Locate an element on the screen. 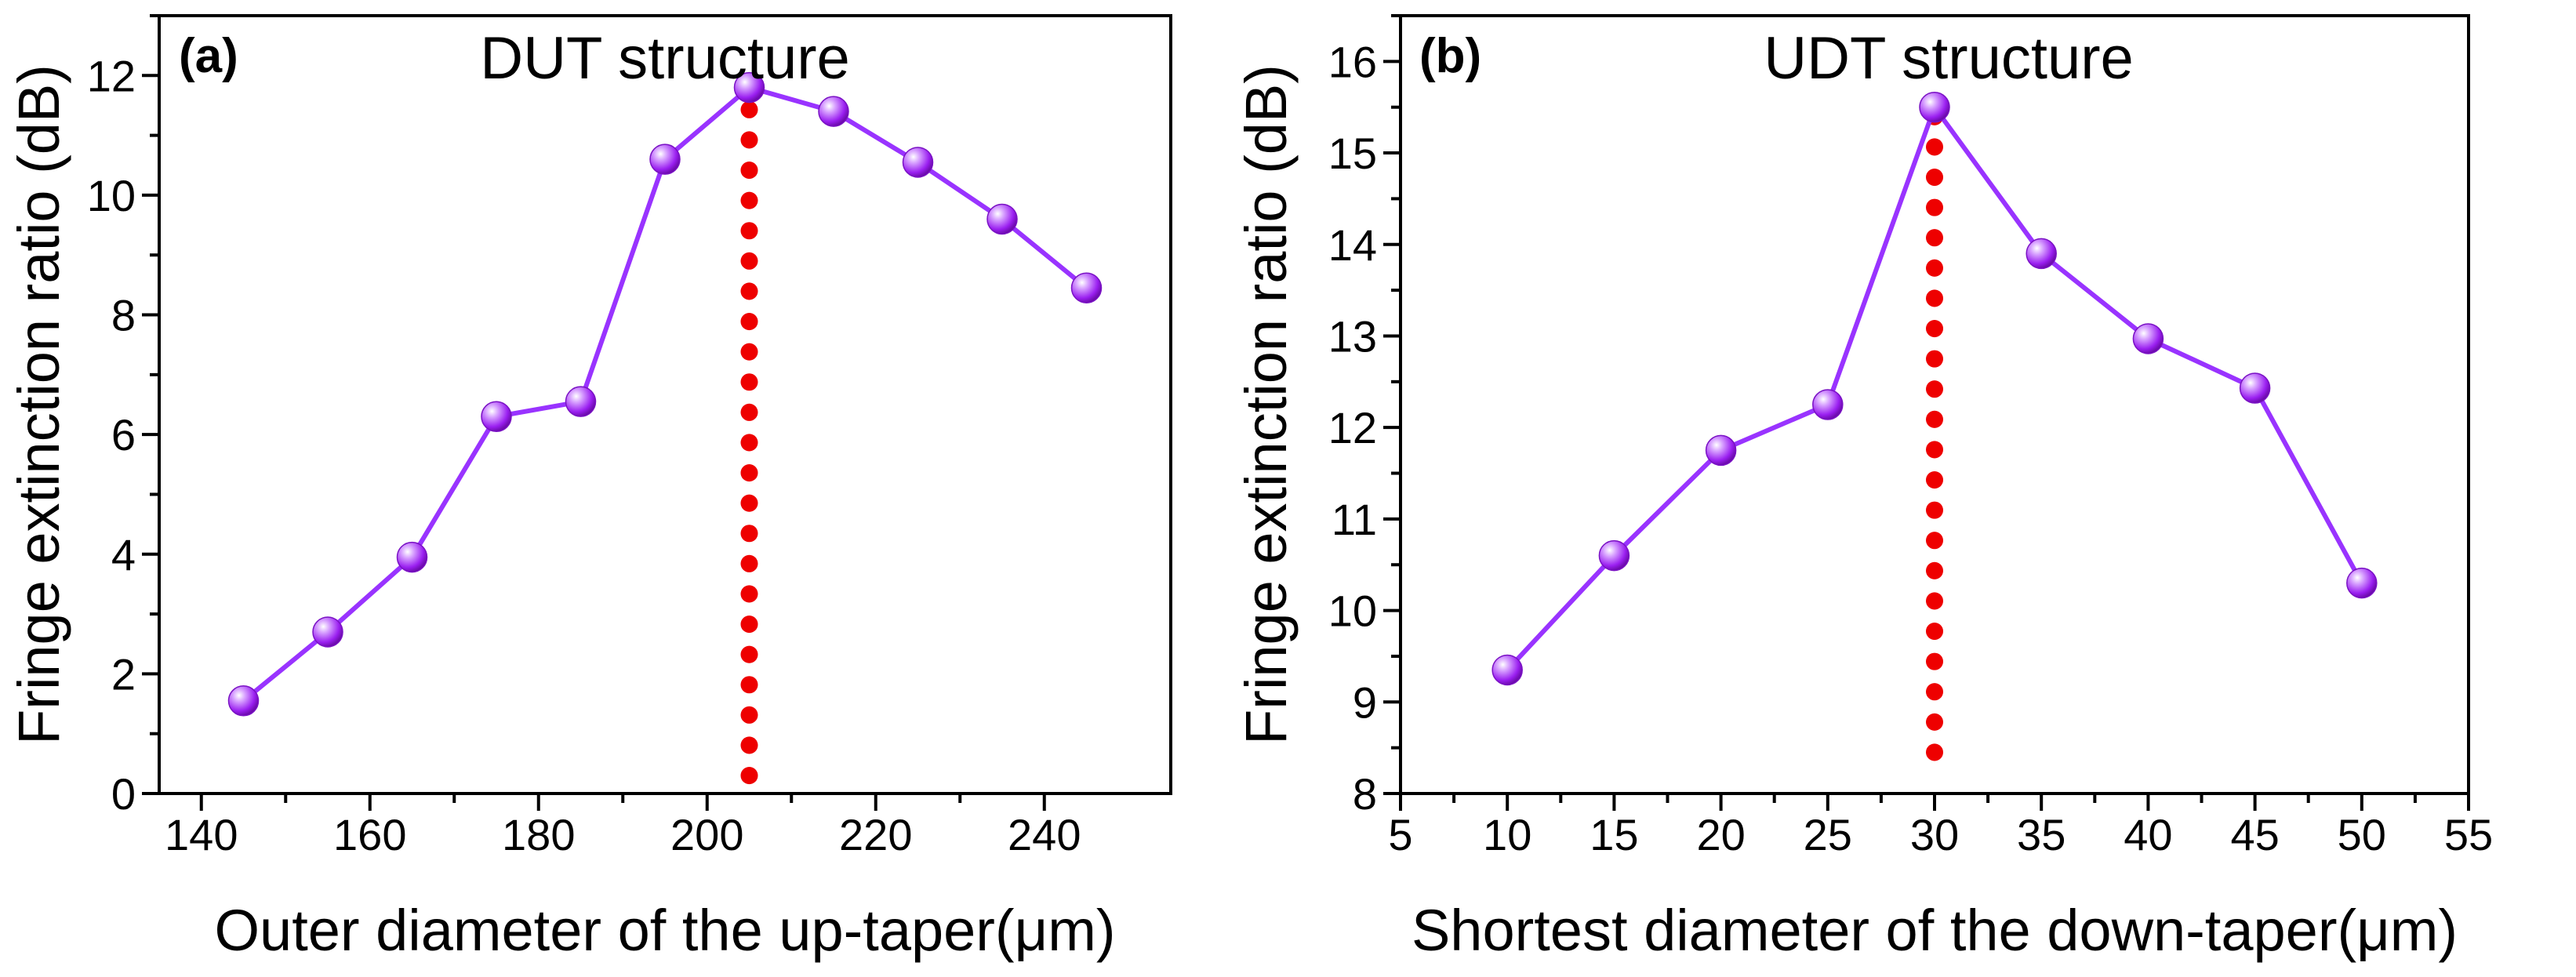  panel-label-b: (b) is located at coordinates (1450, 56).